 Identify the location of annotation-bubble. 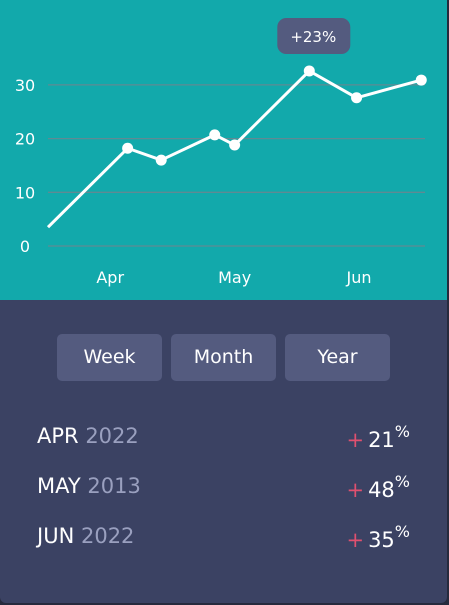
(314, 36).